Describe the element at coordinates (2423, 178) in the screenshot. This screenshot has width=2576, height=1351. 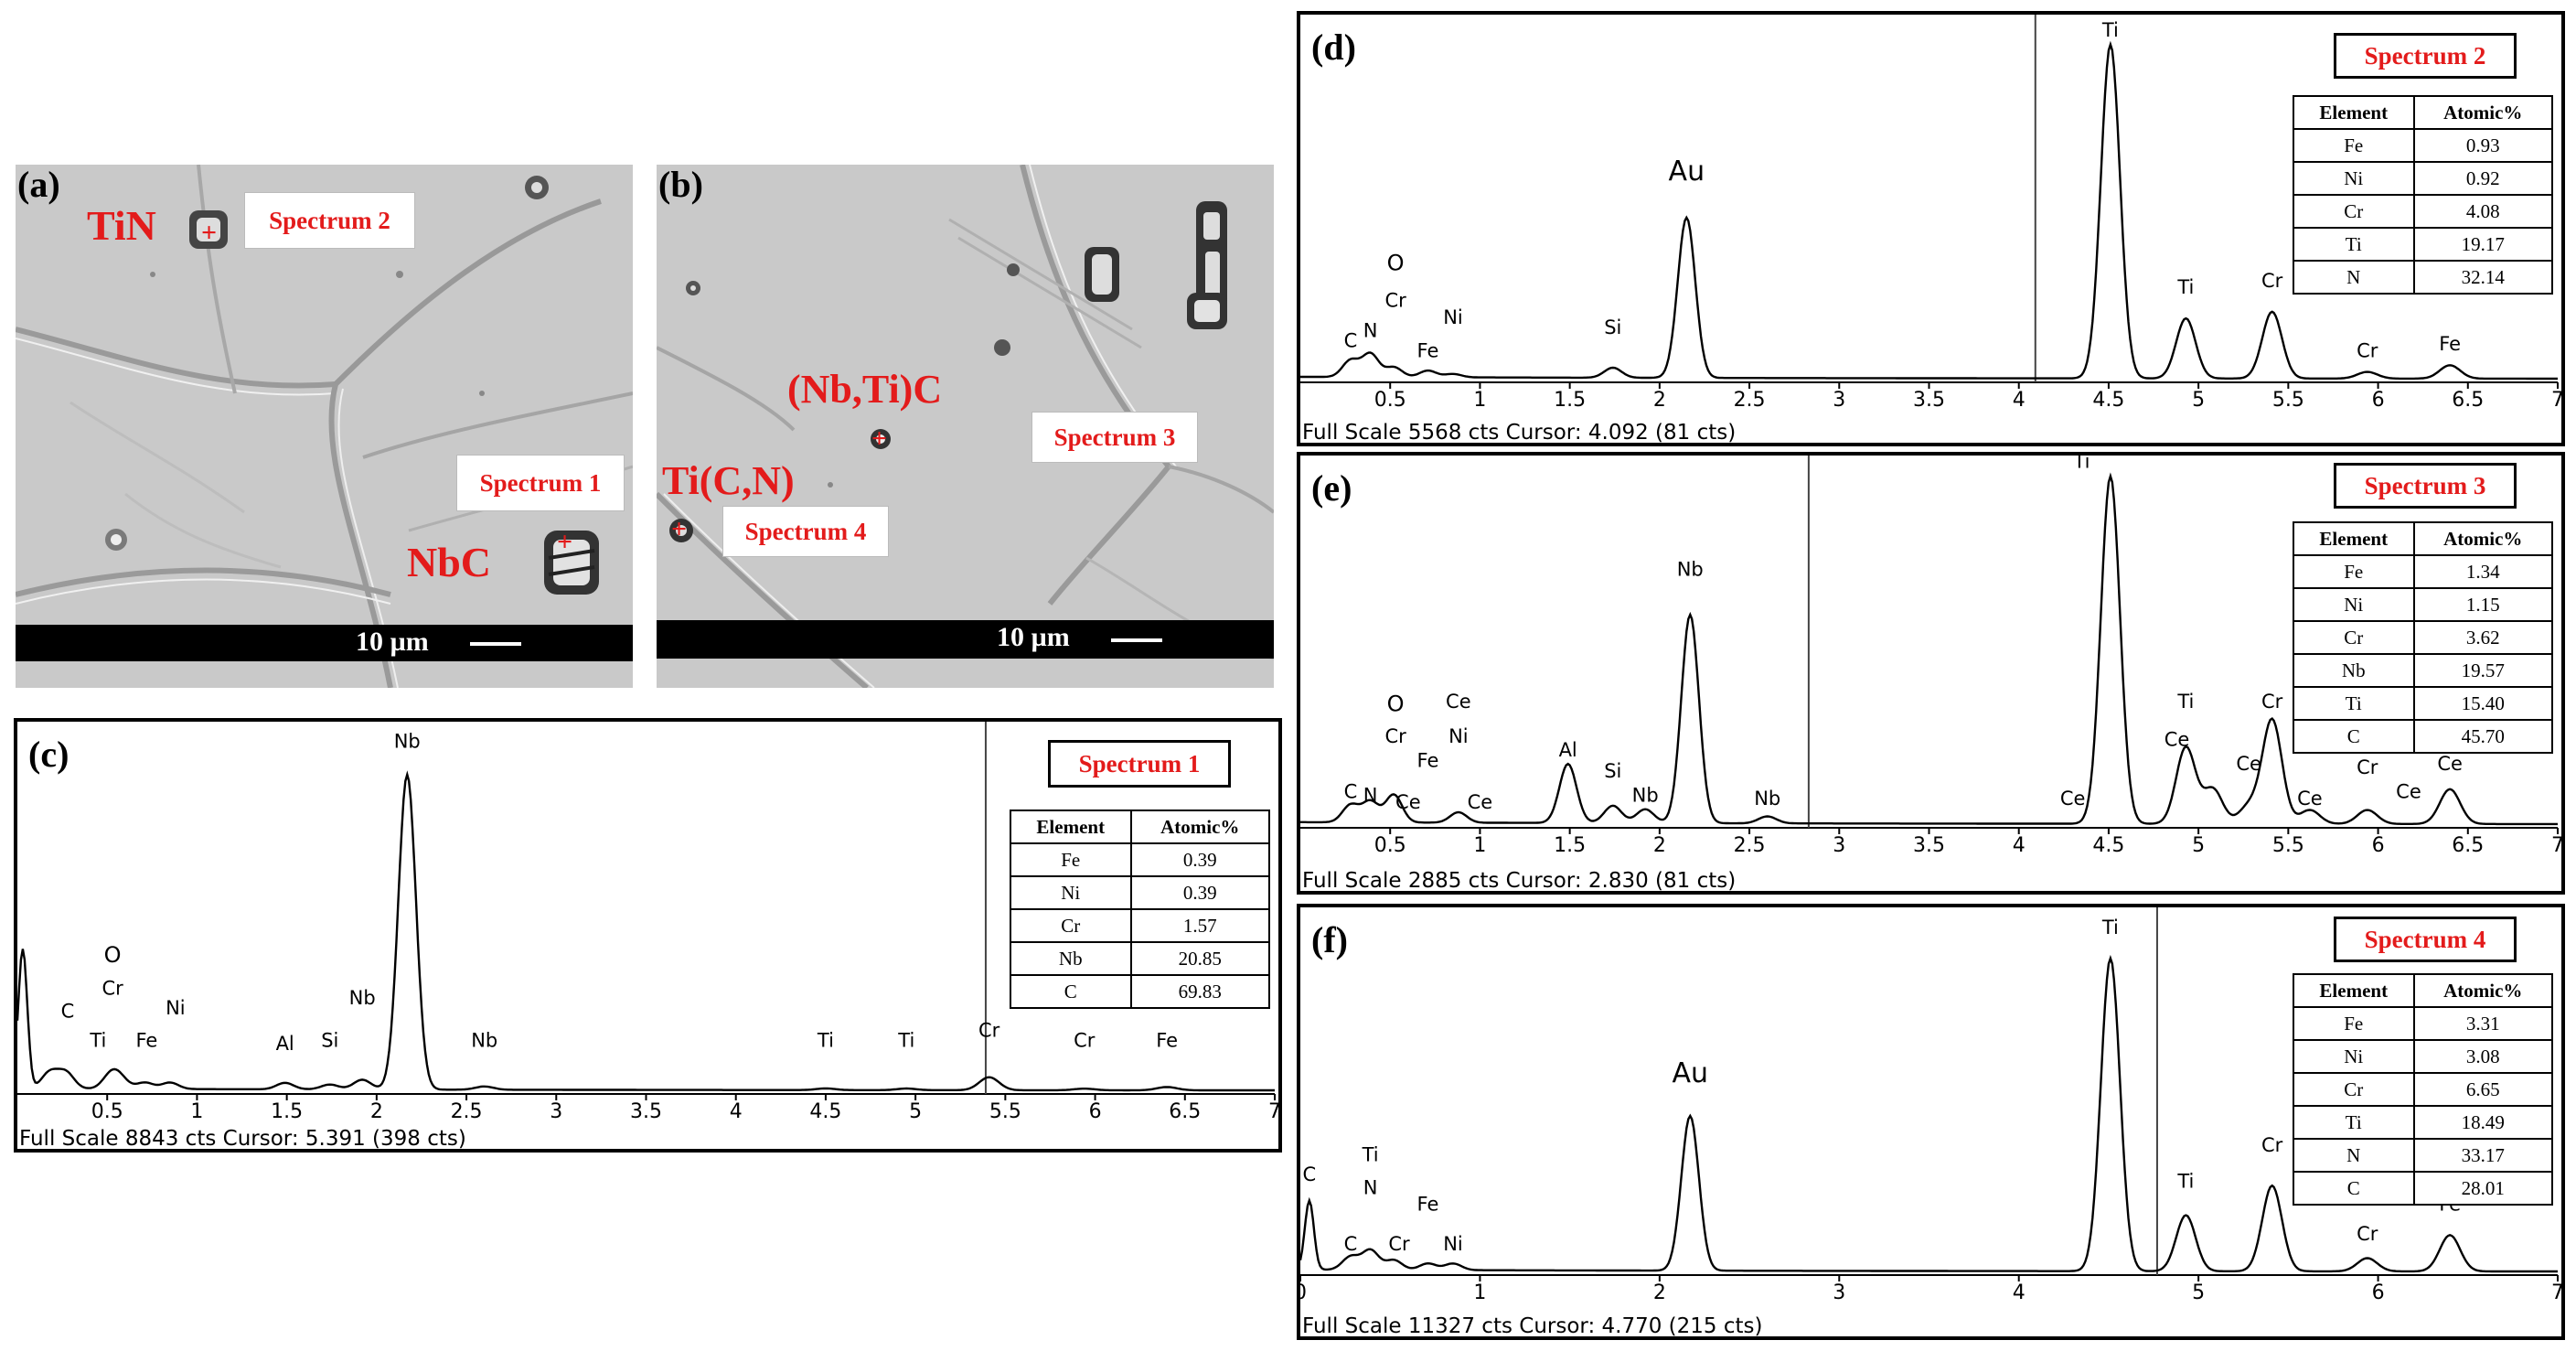
I see `table-row: Ni 0.92` at that location.